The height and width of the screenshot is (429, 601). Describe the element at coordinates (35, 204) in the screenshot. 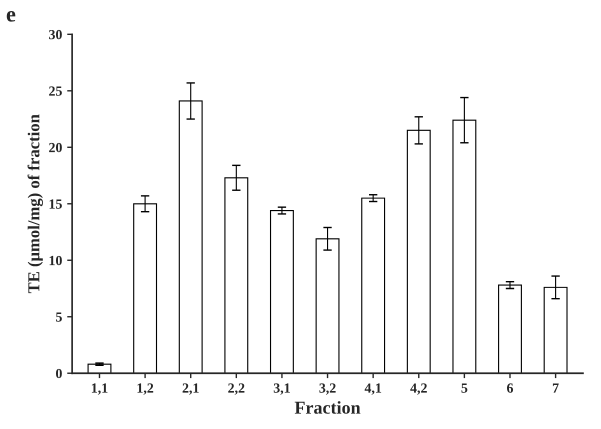

I see `y-axis-title: TE (μmol/mg) of fraction` at that location.